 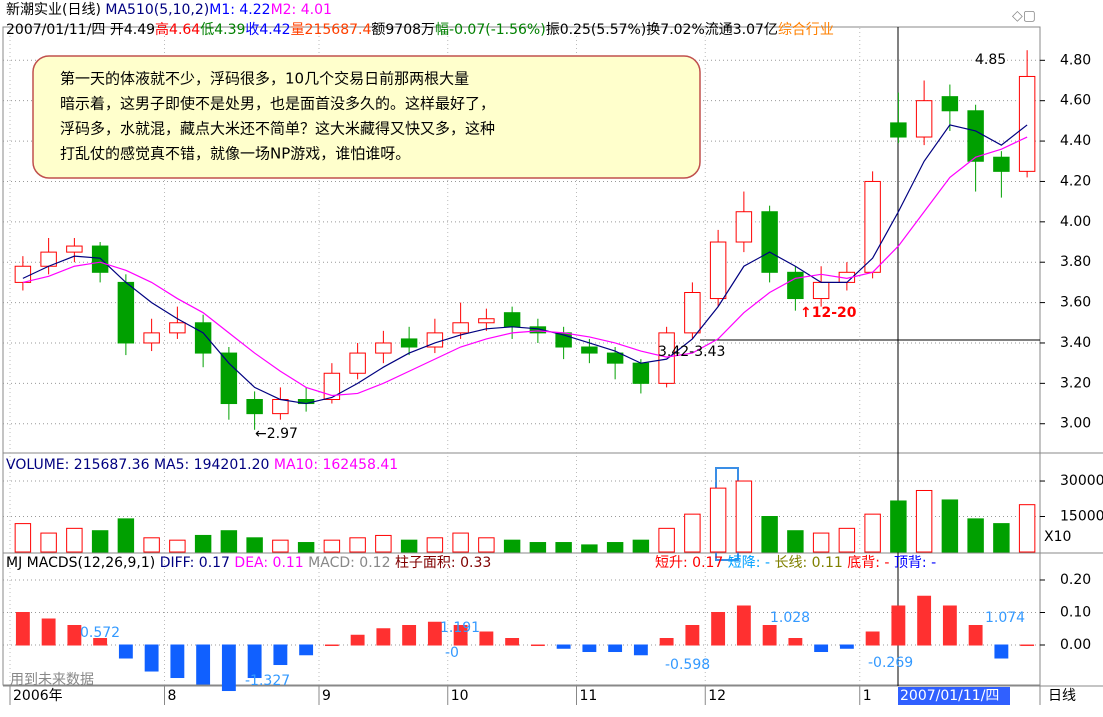 What do you see at coordinates (169, 10) in the screenshot?
I see `header-line: 新潮实业(日线) MA510(5,10,2)M1: 4.22M2: 4.01` at bounding box center [169, 10].